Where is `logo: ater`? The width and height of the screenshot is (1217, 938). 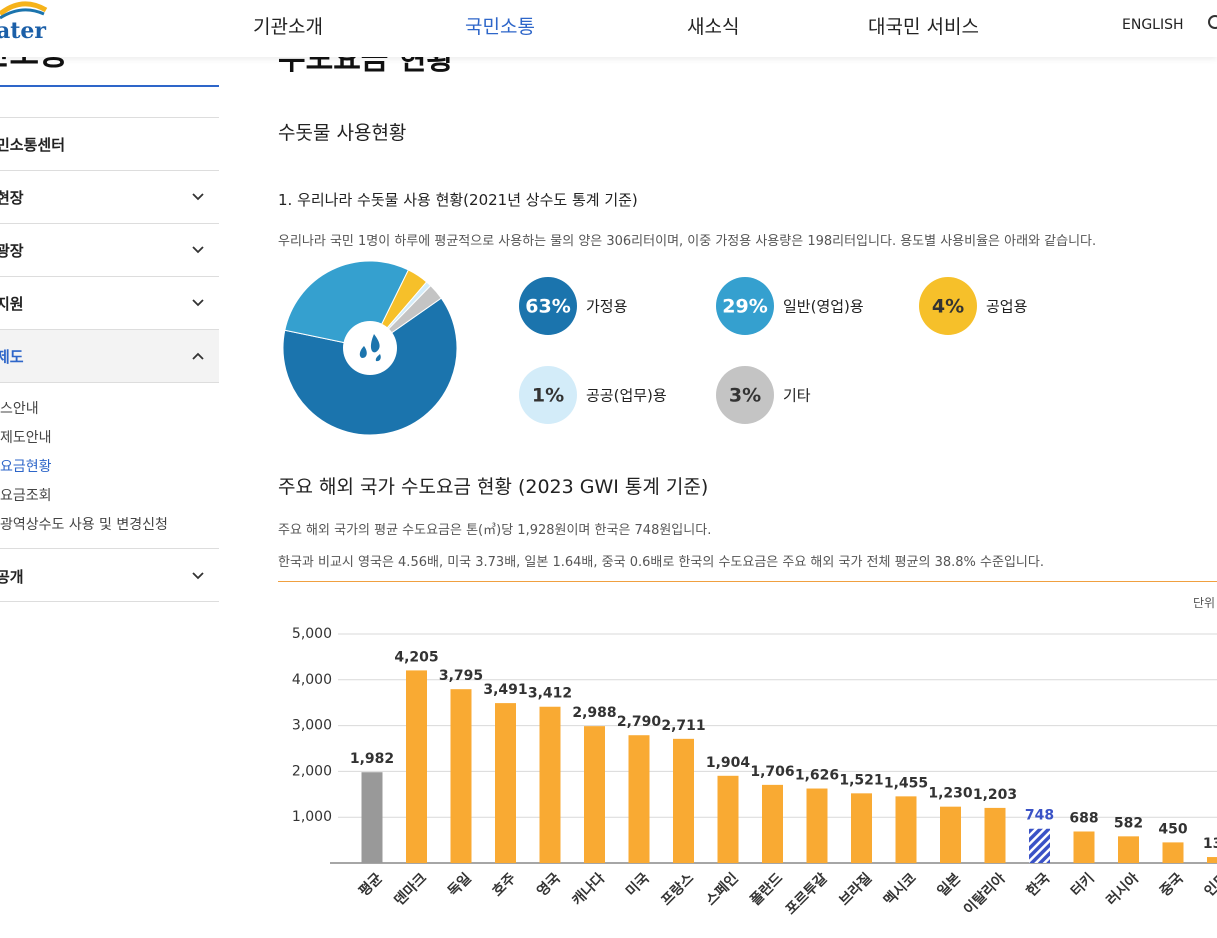 logo: ater is located at coordinates (23, 31).